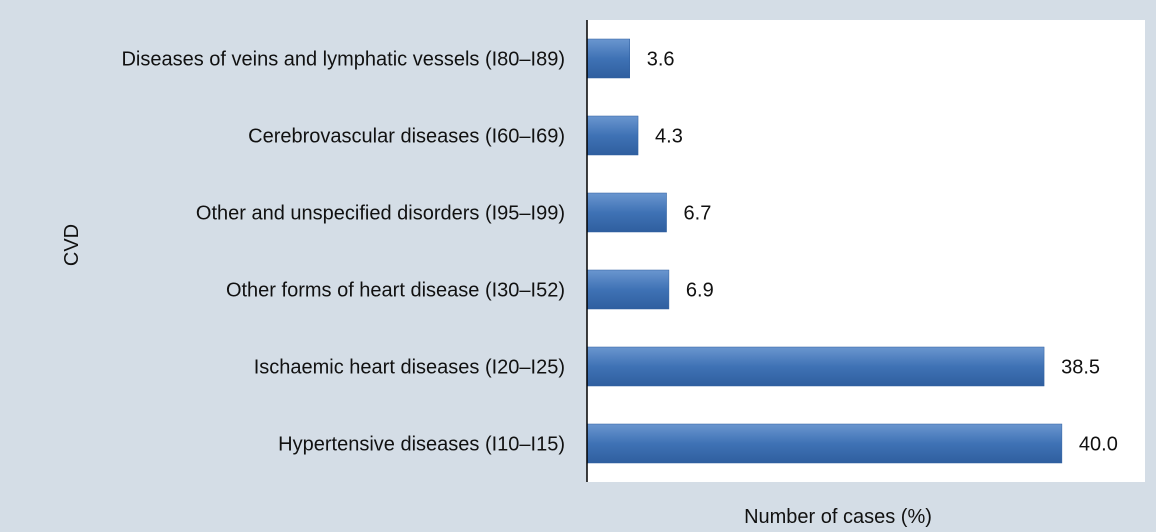 The height and width of the screenshot is (532, 1156). What do you see at coordinates (1098, 445) in the screenshot?
I see `value-label: 40.0` at bounding box center [1098, 445].